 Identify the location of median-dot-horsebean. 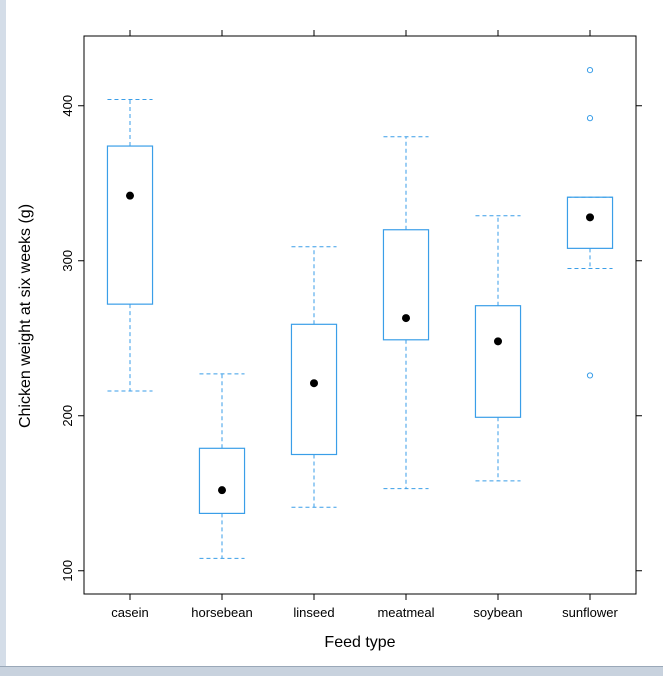
(222, 490).